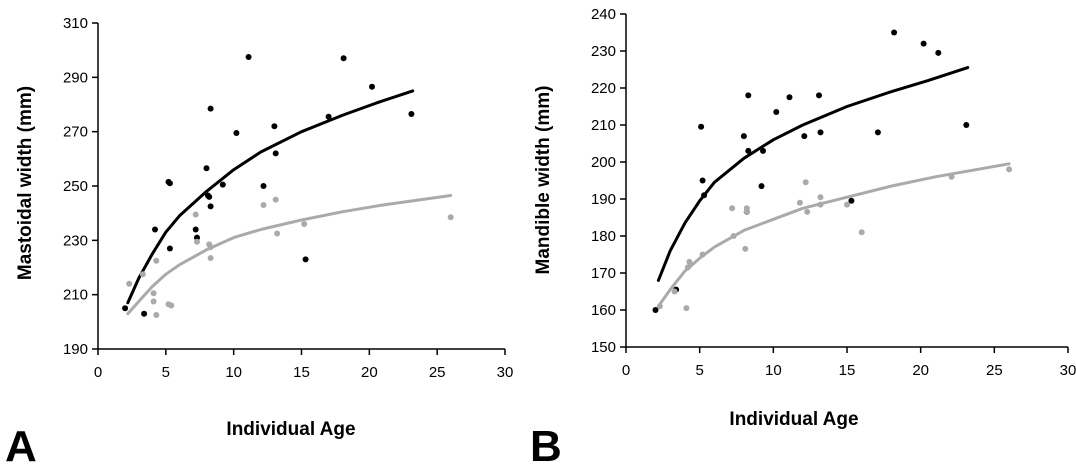 The image size is (1076, 467). What do you see at coordinates (603, 273) in the screenshot?
I see `panel-b-y-tick-label: 170` at bounding box center [603, 273].